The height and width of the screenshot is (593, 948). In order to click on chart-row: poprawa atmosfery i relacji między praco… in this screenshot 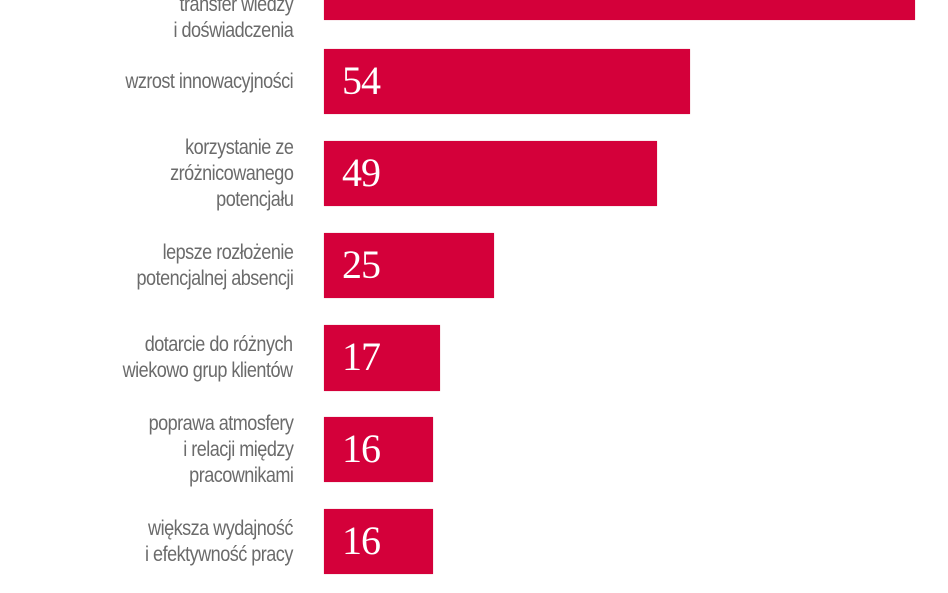, I will do `click(474, 449)`.